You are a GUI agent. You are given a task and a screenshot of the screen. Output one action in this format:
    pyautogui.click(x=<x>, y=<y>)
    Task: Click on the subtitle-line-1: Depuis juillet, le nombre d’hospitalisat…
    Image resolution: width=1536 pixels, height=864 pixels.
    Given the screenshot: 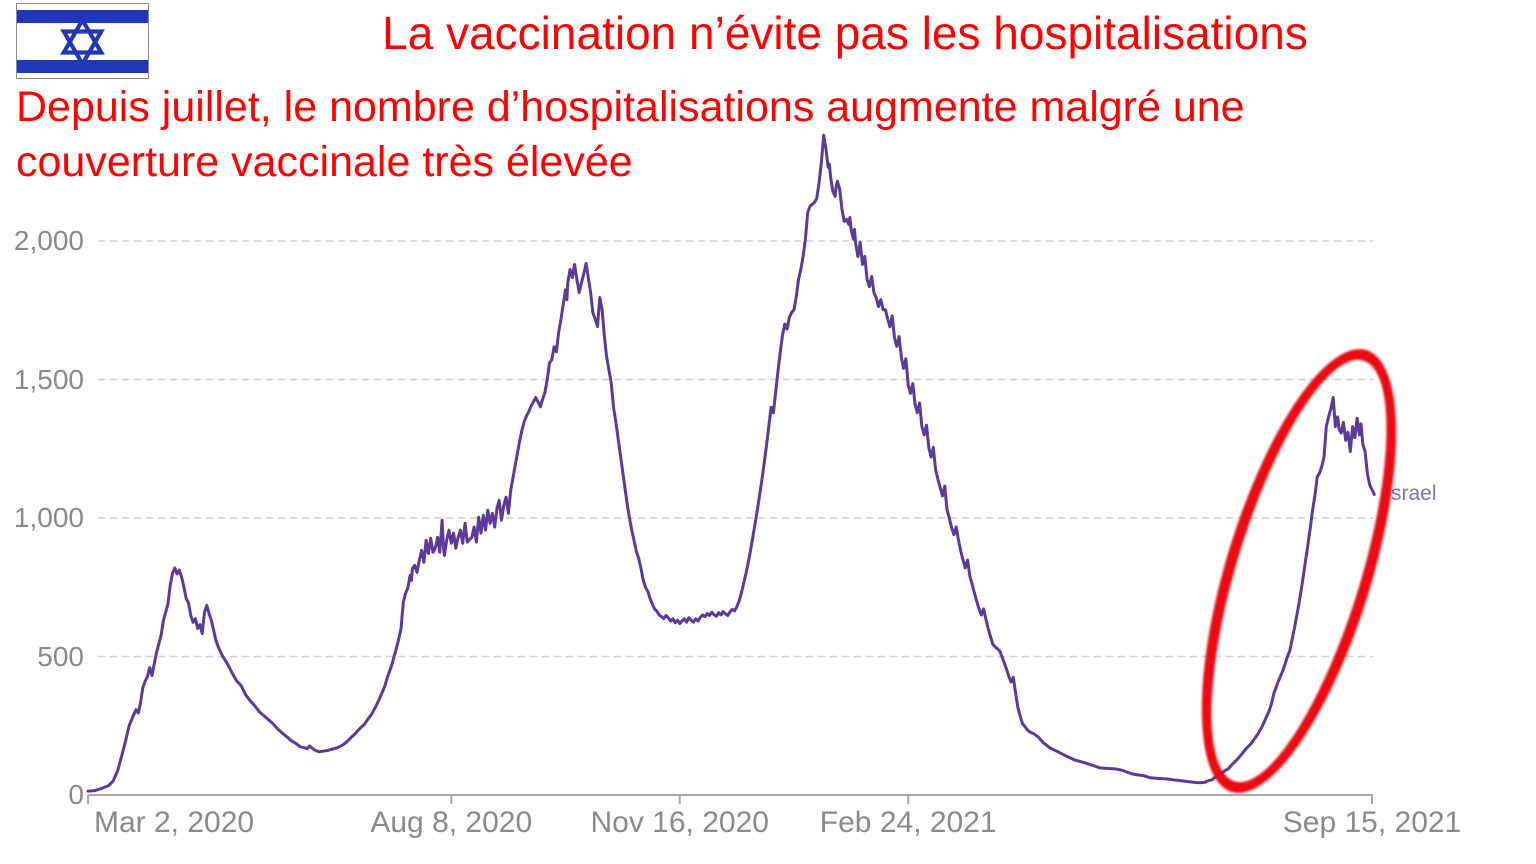 What is the action you would take?
    pyautogui.click(x=630, y=107)
    